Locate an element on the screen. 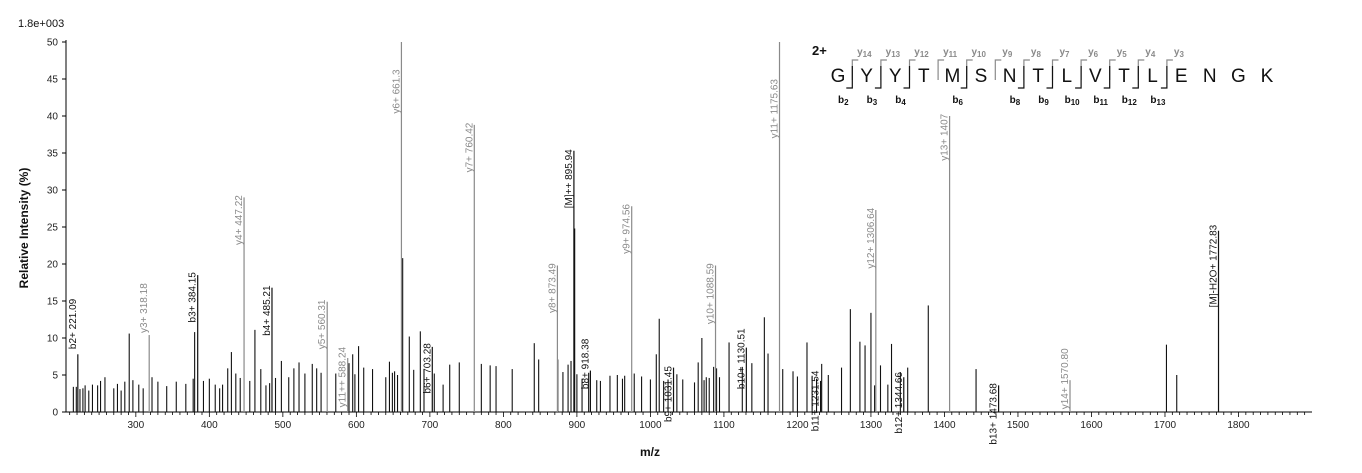 This screenshot has height=473, width=1362. x-tick-label: 600 is located at coordinates (356, 425).